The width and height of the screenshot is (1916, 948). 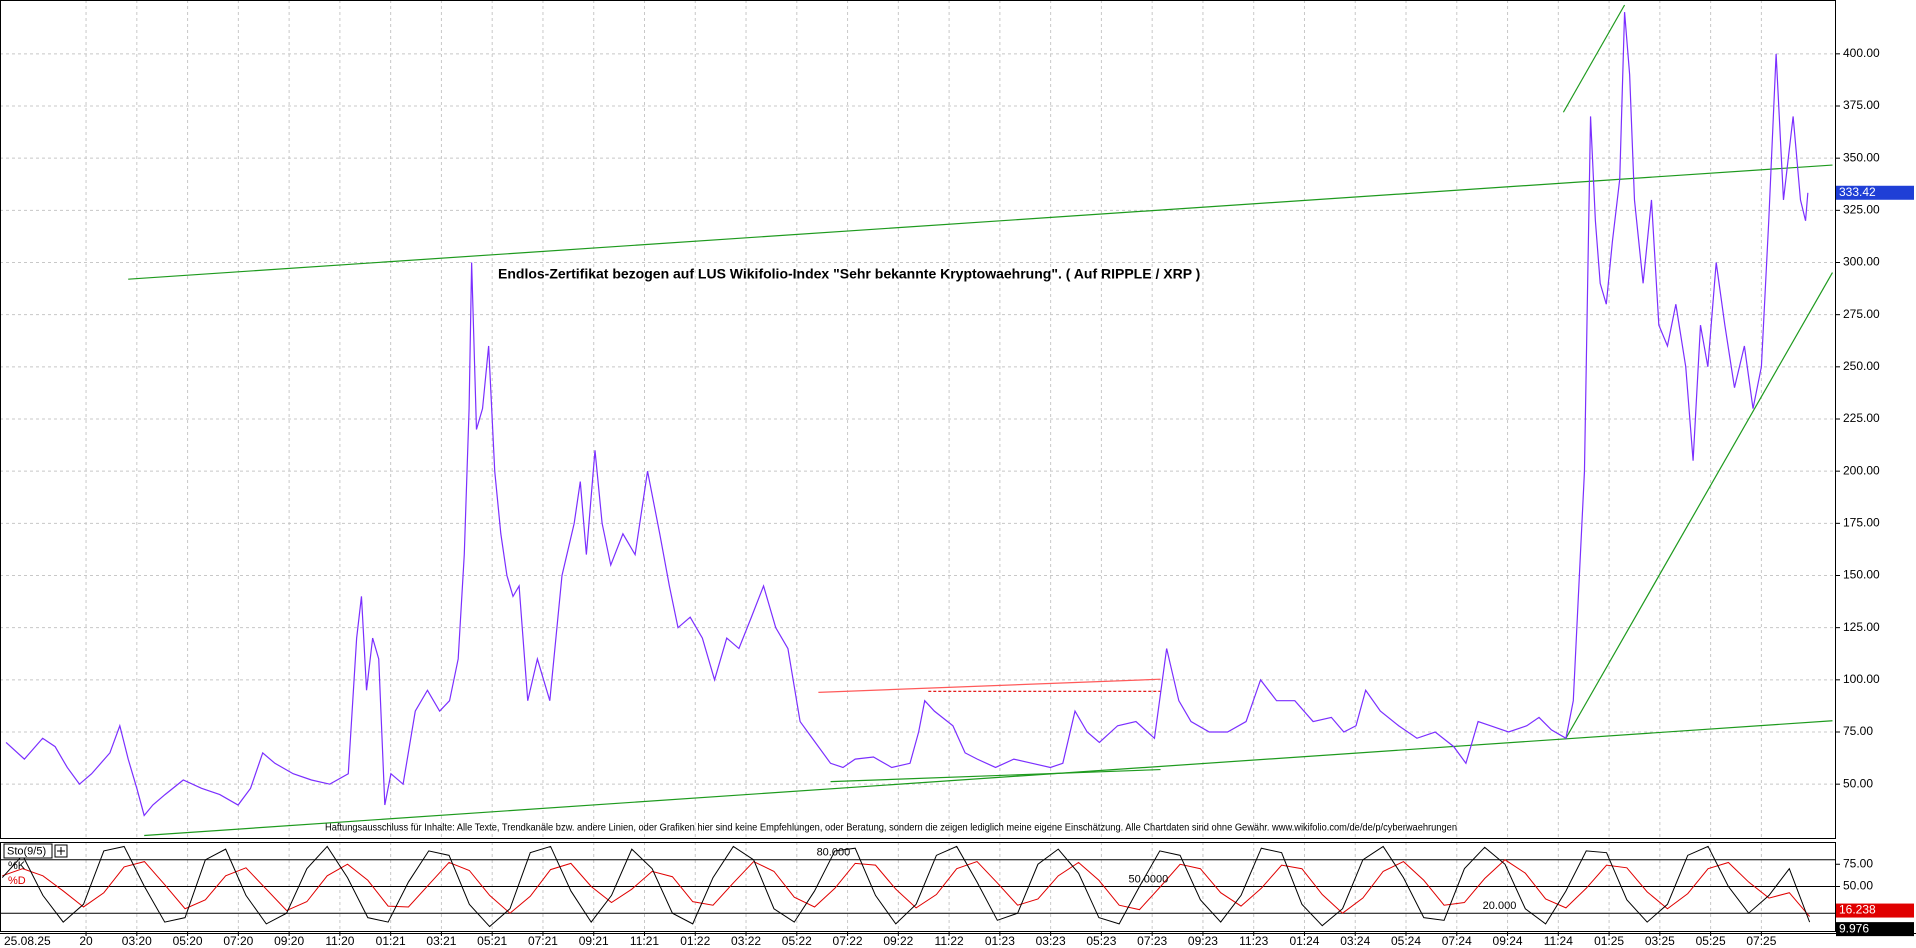 What do you see at coordinates (17, 866) in the screenshot?
I see `legend-k: %K` at bounding box center [17, 866].